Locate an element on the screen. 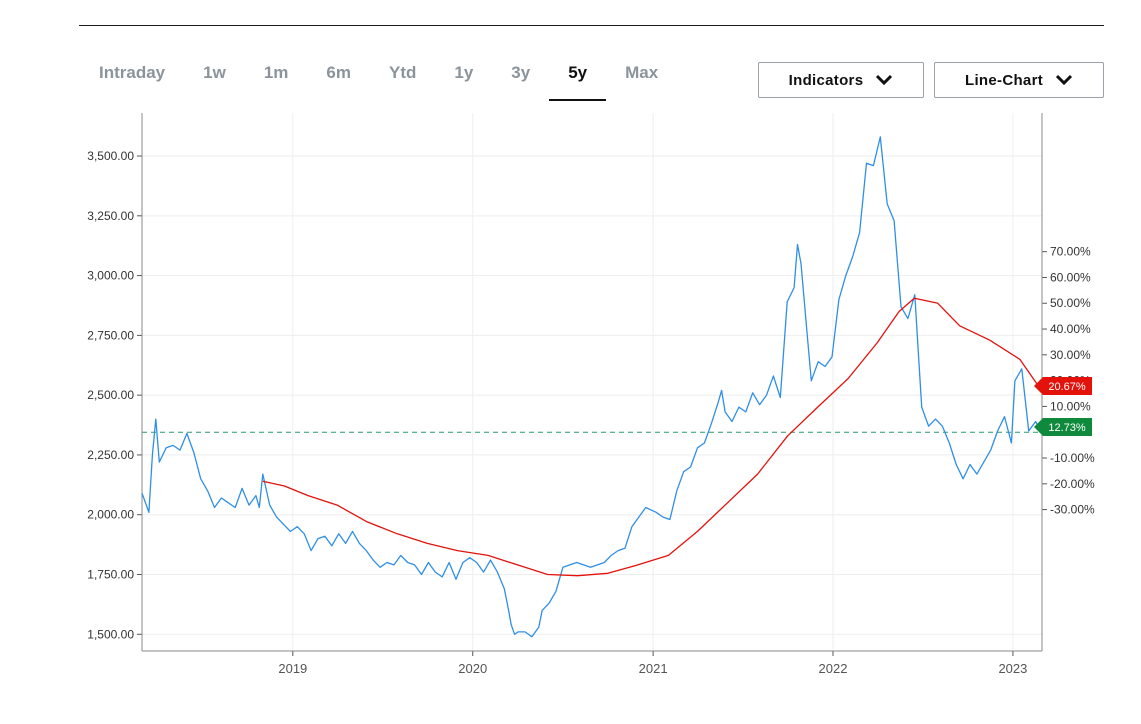  right-tick-label: -10.00% is located at coordinates (1072, 458).